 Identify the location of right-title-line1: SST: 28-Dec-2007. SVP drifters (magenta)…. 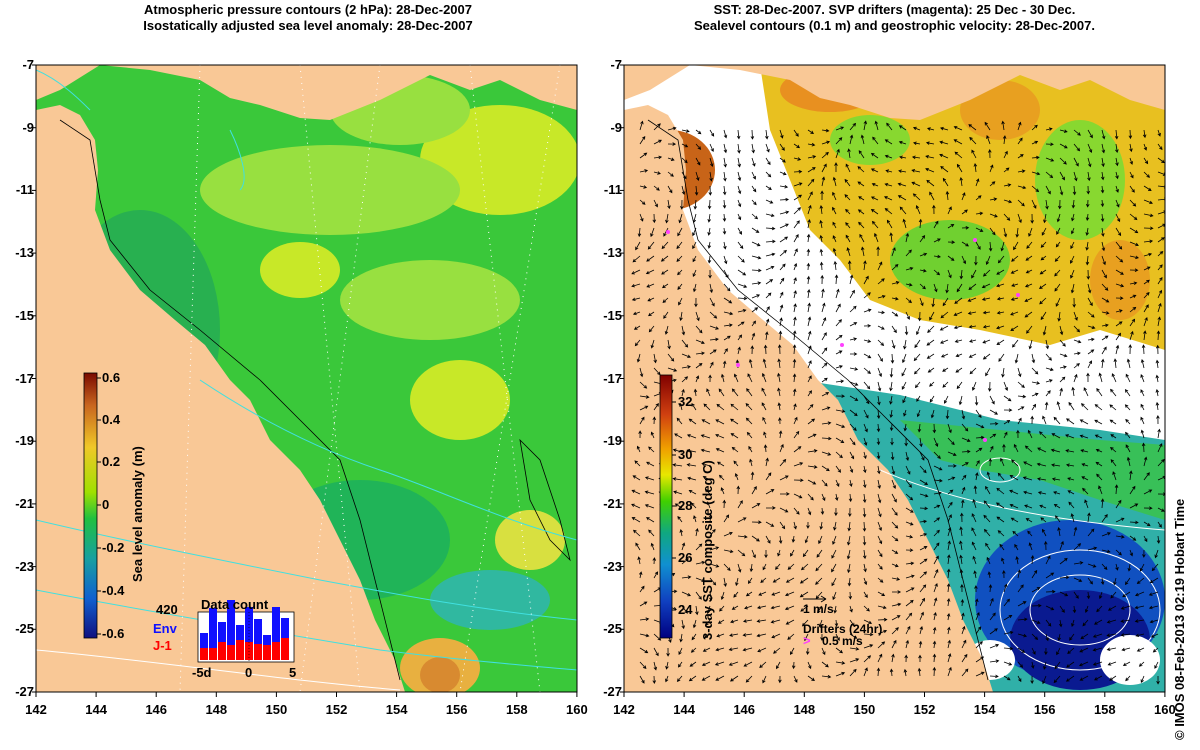
(894, 9).